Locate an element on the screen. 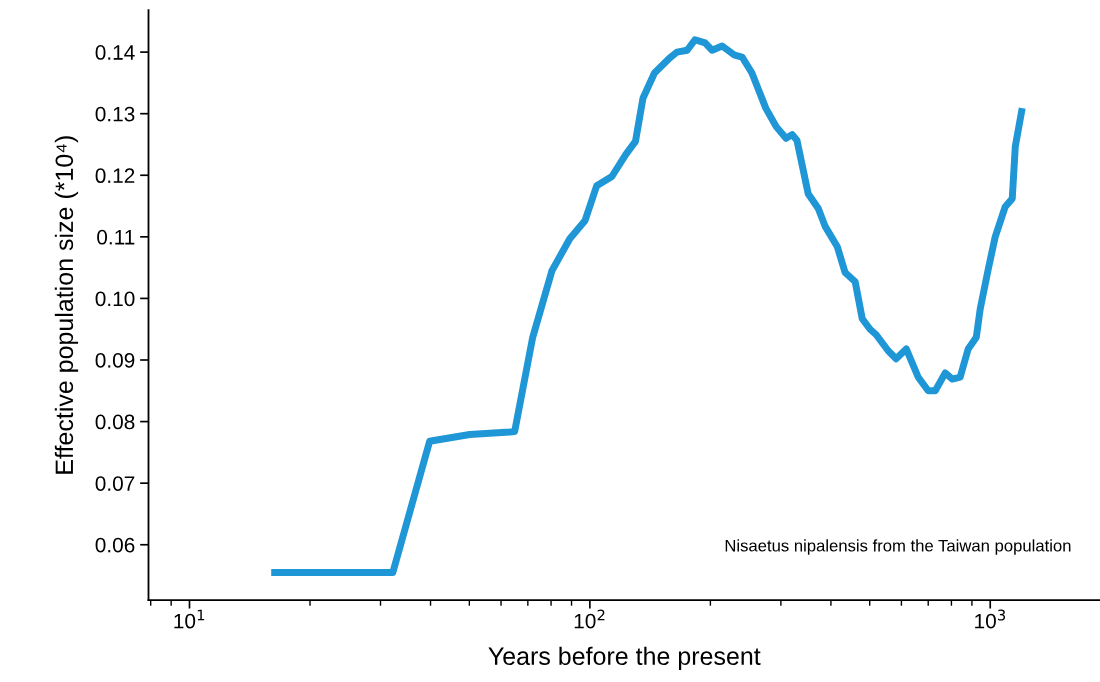 This screenshot has width=1100, height=682. y-tick-label: 0.12 is located at coordinates (115, 176).